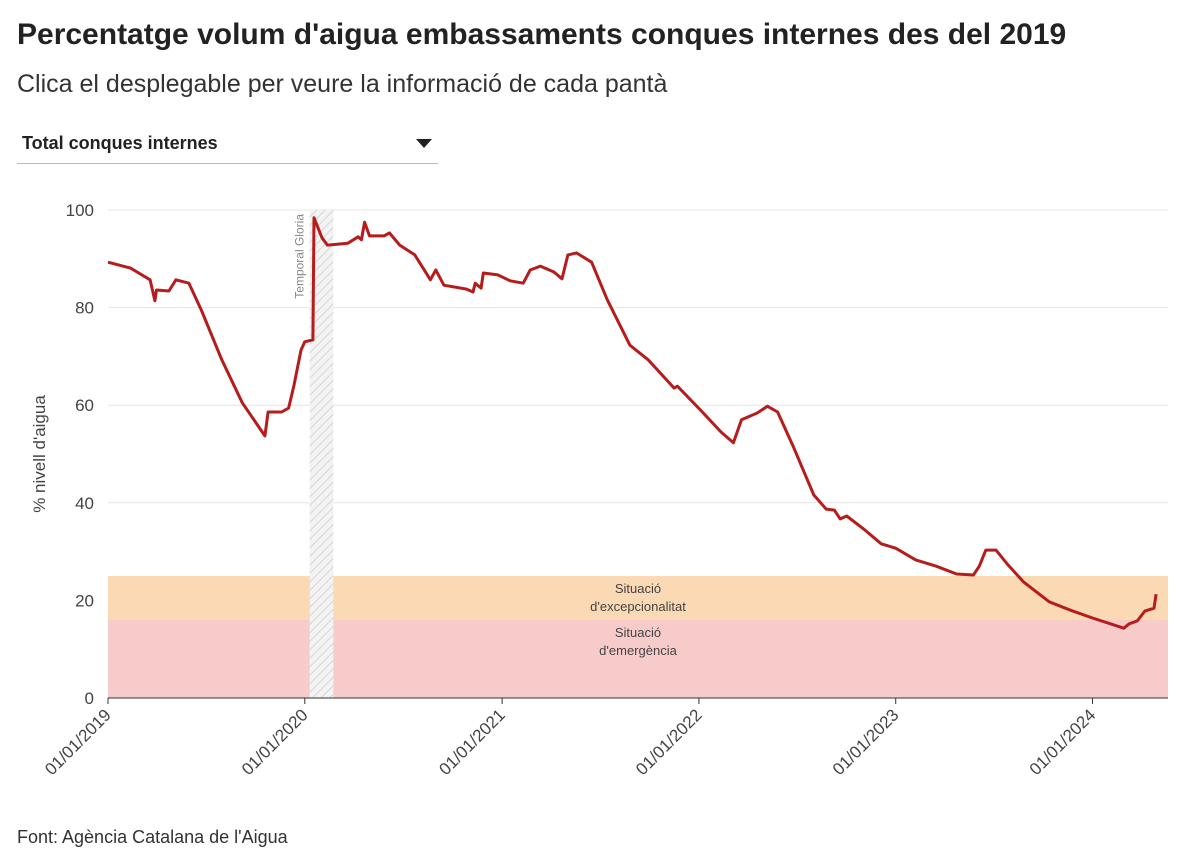 This screenshot has height=867, width=1200. I want to click on x-tick-label: 01/01/2021, so click(472, 742).